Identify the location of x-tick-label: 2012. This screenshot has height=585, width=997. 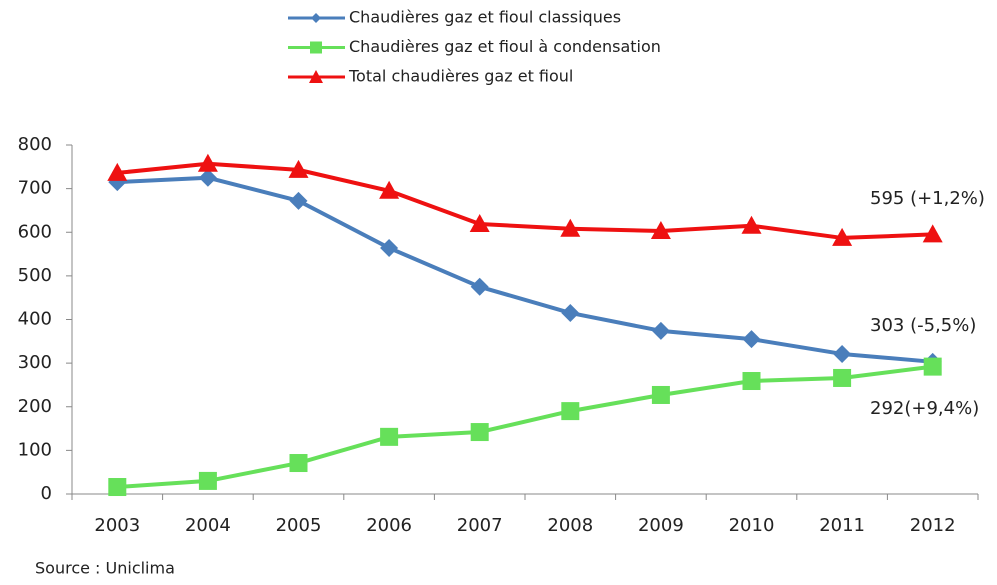
(933, 525).